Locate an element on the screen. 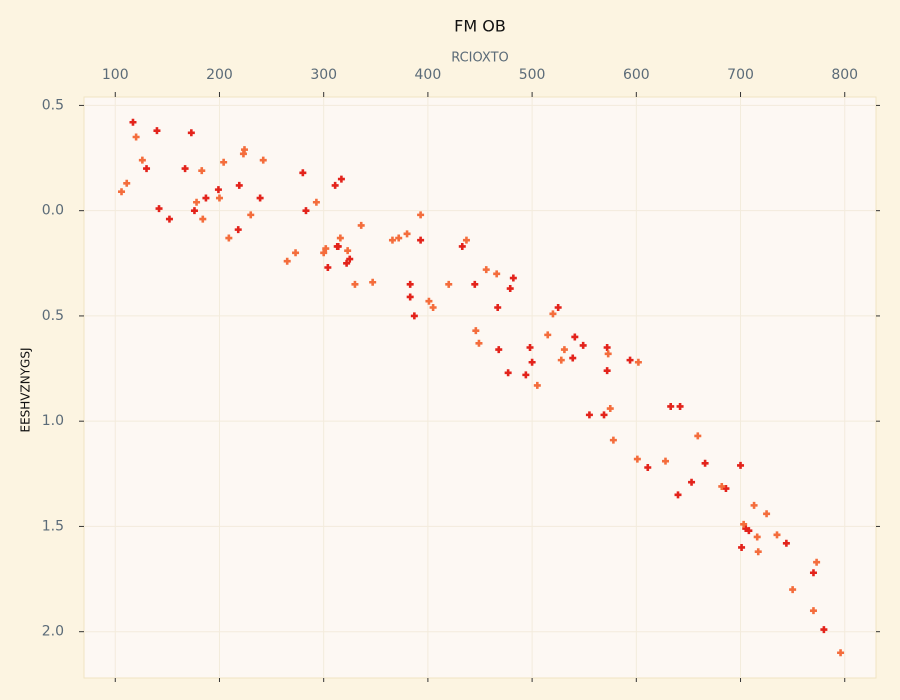  x-tick-label: 100 is located at coordinates (115, 75).